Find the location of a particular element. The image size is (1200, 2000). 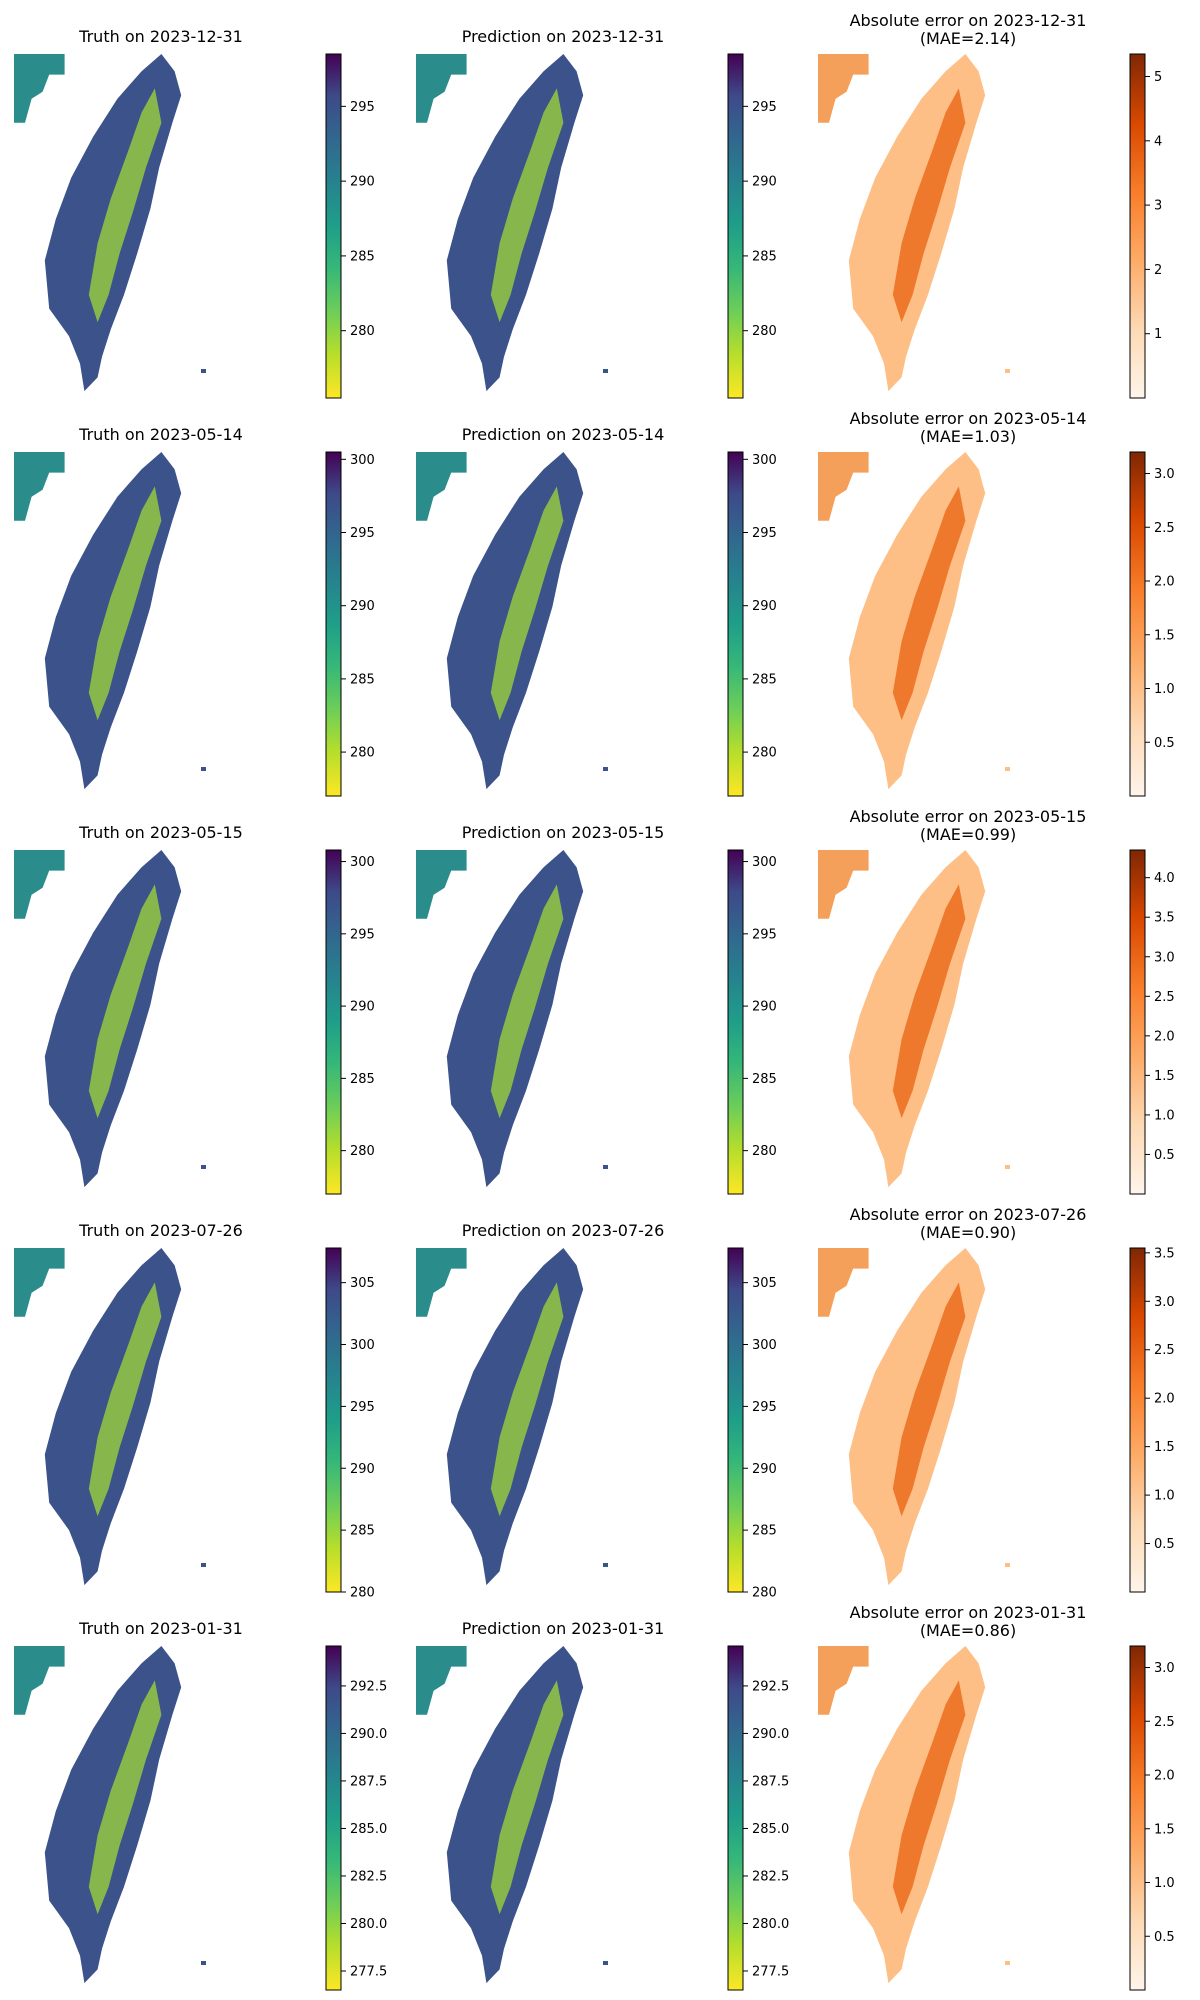

panel-subtitle: (MAE=2.14) is located at coordinates (968, 38).